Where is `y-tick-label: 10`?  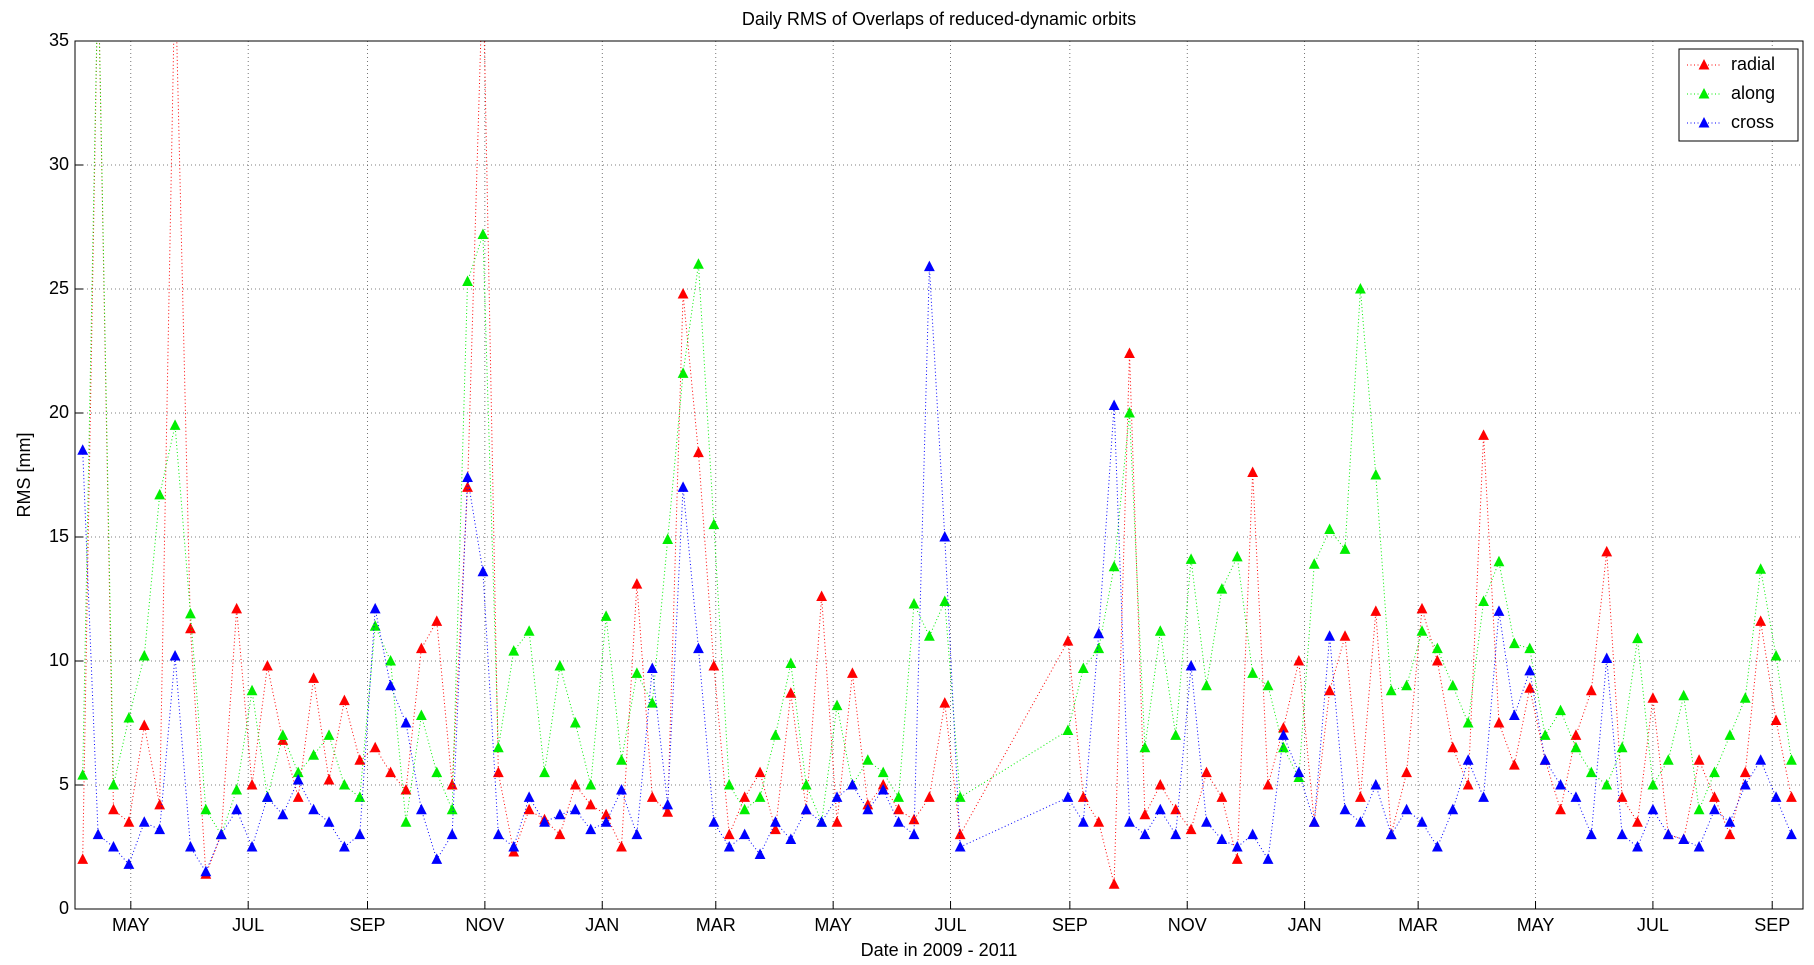
y-tick-label: 10 is located at coordinates (59, 660).